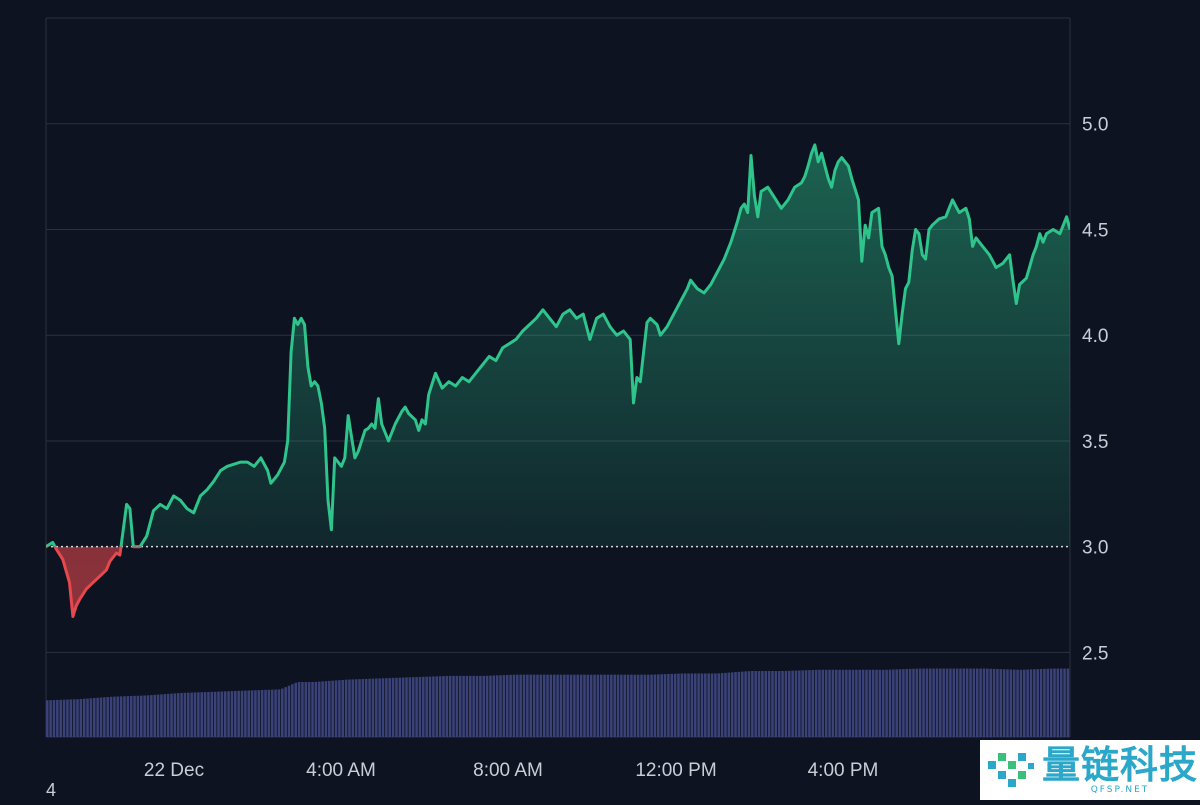 The image size is (1200, 805). Describe the element at coordinates (1120, 789) in the screenshot. I see `watermark-subtitle: QFSP.NET` at that location.